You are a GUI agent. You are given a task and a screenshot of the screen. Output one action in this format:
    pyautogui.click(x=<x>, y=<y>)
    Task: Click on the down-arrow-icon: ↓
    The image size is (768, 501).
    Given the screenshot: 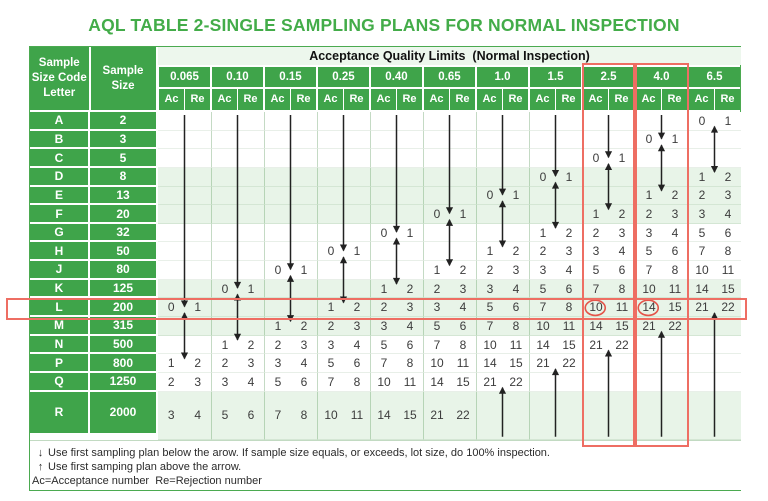 What is the action you would take?
    pyautogui.click(x=40, y=453)
    